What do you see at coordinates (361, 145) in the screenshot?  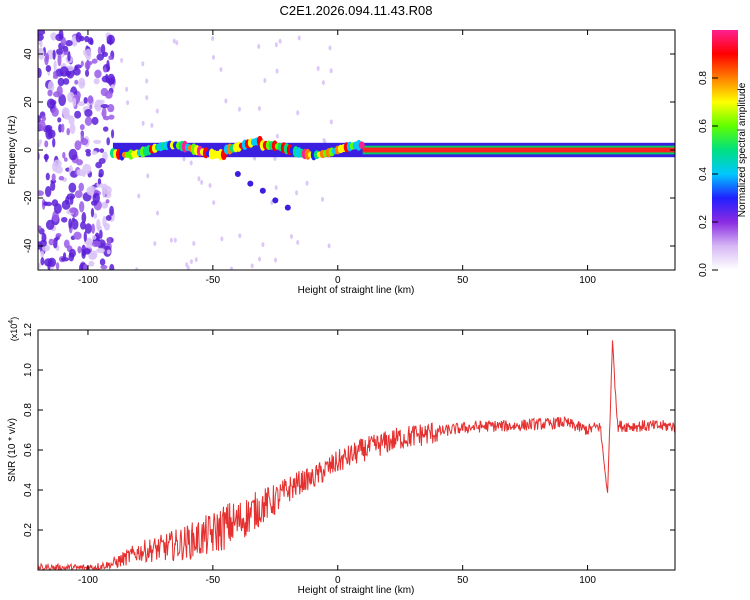 I see `ridge-blob` at bounding box center [361, 145].